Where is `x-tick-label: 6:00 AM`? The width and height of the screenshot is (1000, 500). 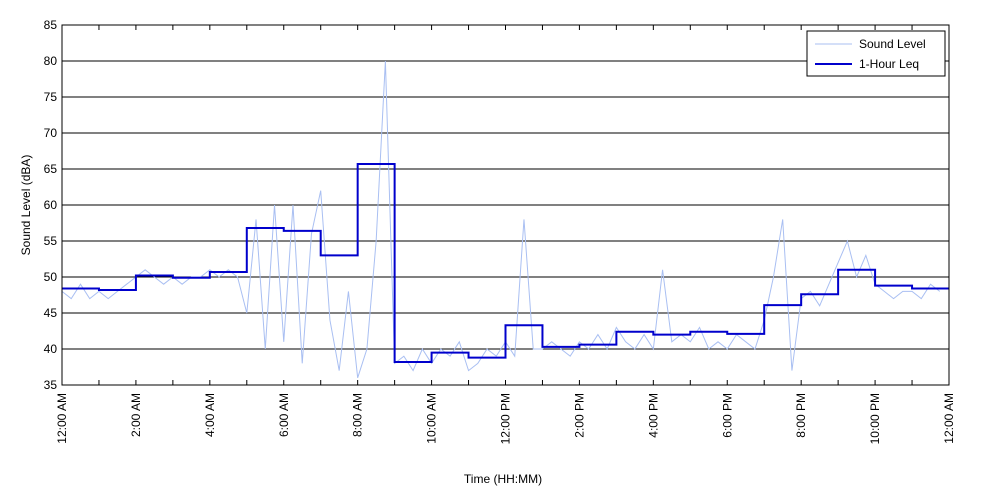 x-tick-label: 6:00 AM is located at coordinates (284, 415).